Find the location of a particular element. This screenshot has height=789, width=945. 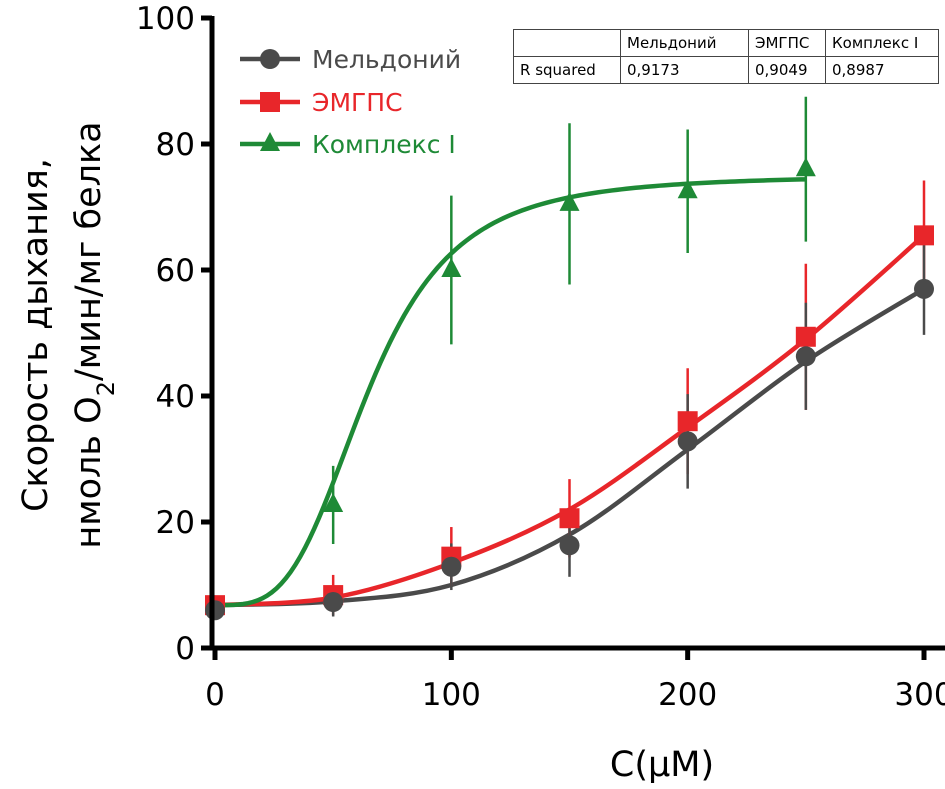

legend: Мельдоний ЭМГПС Комплекс I is located at coordinates (350, 102).